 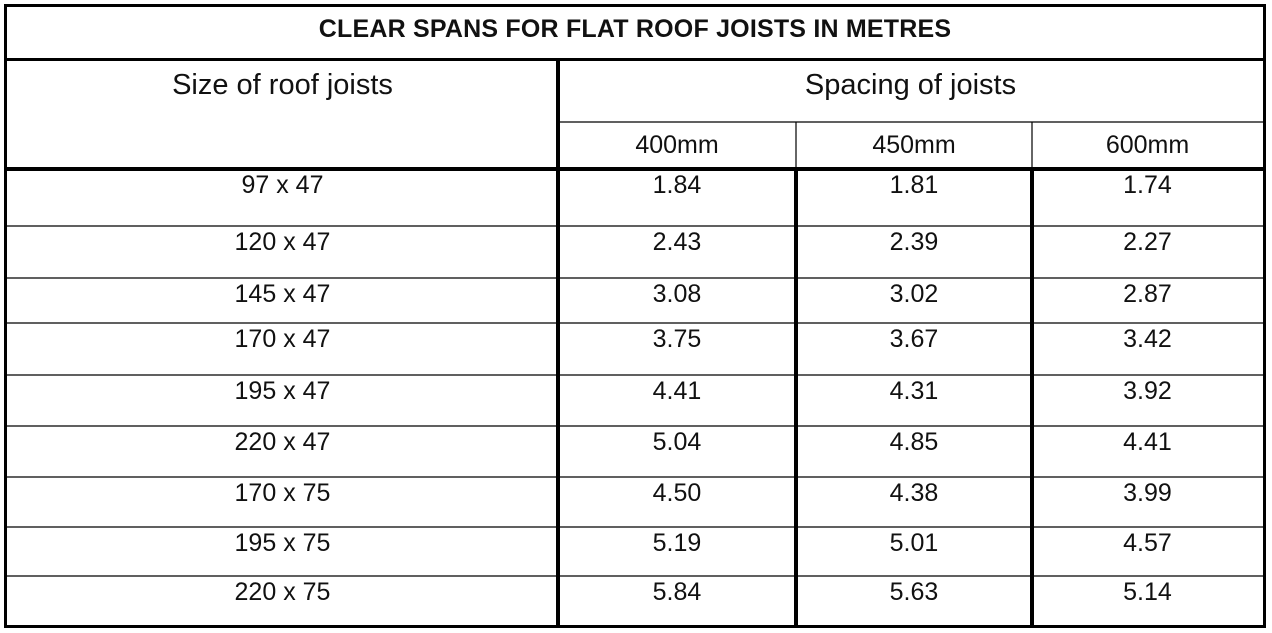 I want to click on span-value-cell: 4.57, so click(x=1147, y=543).